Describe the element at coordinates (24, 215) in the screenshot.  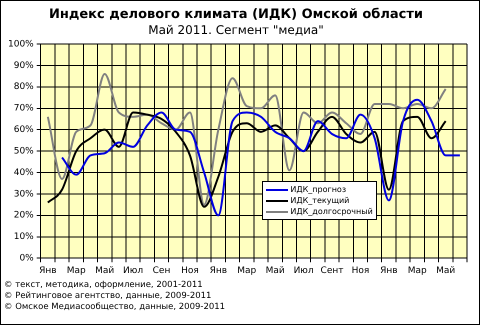
I see `y-tick-label: 20%` at that location.